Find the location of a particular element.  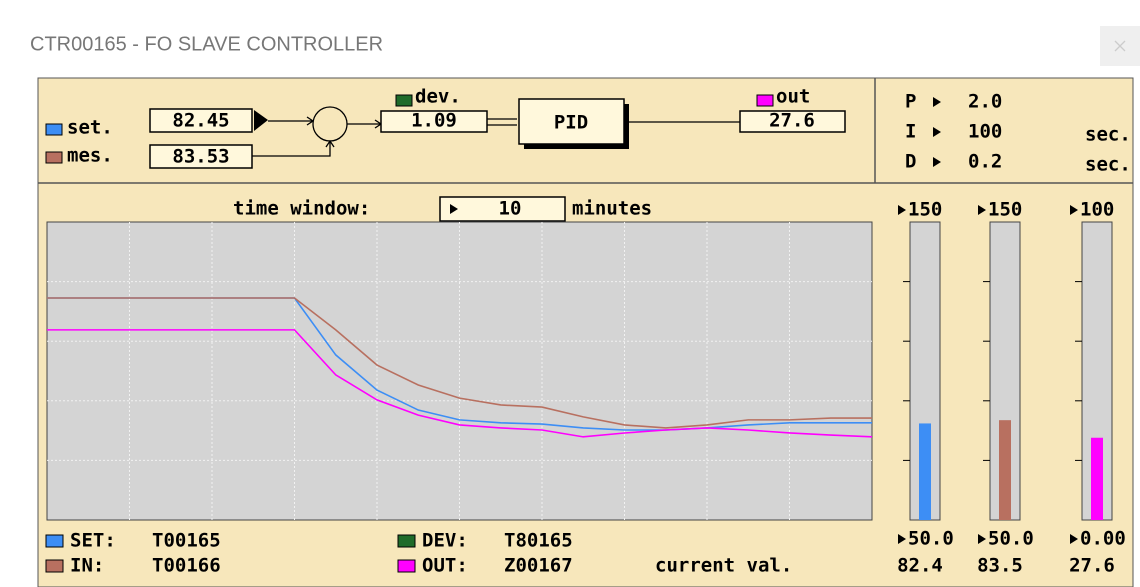

param-name: I is located at coordinates (910, 132).